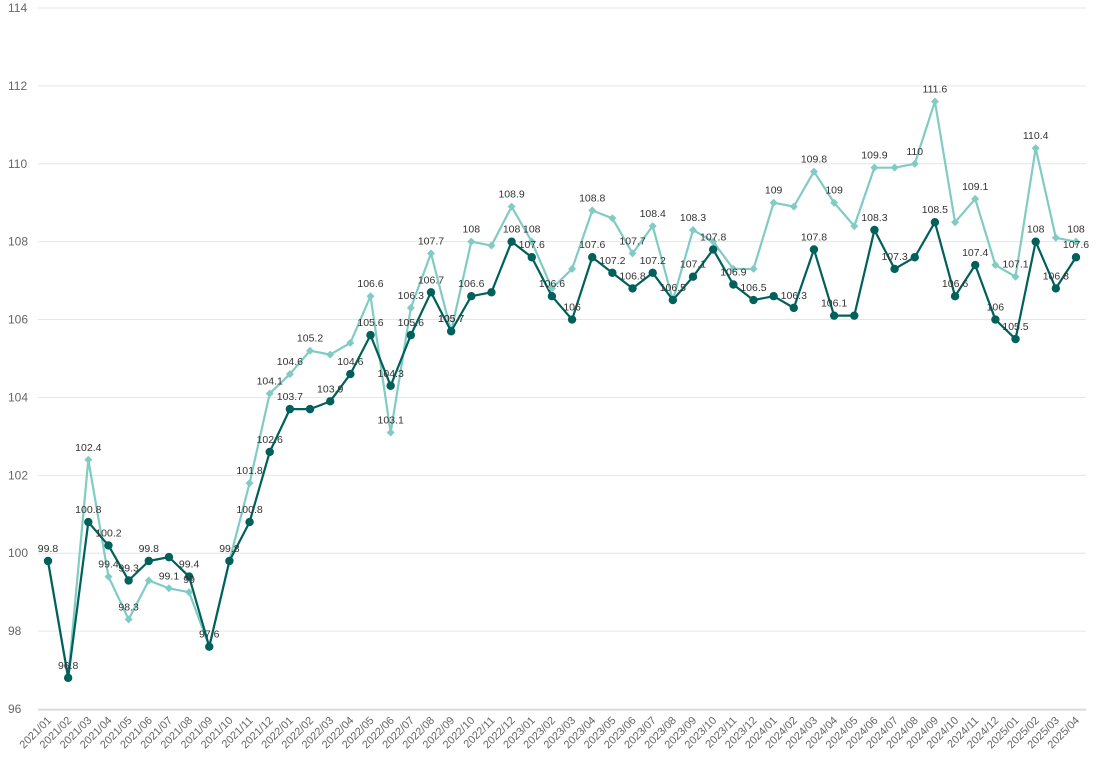 The image size is (1098, 776). What do you see at coordinates (88, 510) in the screenshot?
I see `data-label: 100.8` at bounding box center [88, 510].